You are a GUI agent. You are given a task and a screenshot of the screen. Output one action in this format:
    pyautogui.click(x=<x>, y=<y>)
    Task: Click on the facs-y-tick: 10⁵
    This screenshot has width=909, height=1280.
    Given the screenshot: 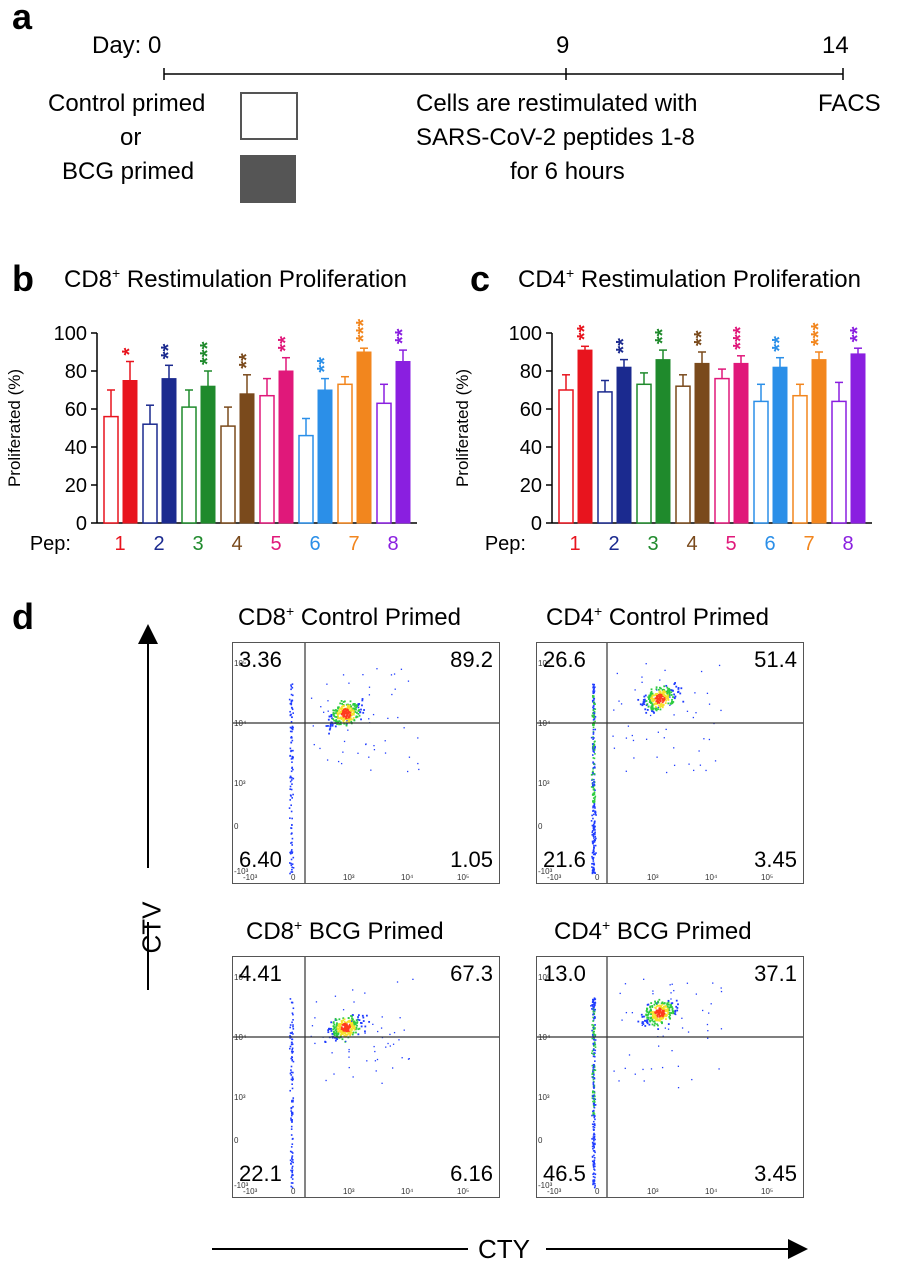 What is the action you would take?
    pyautogui.click(x=240, y=977)
    